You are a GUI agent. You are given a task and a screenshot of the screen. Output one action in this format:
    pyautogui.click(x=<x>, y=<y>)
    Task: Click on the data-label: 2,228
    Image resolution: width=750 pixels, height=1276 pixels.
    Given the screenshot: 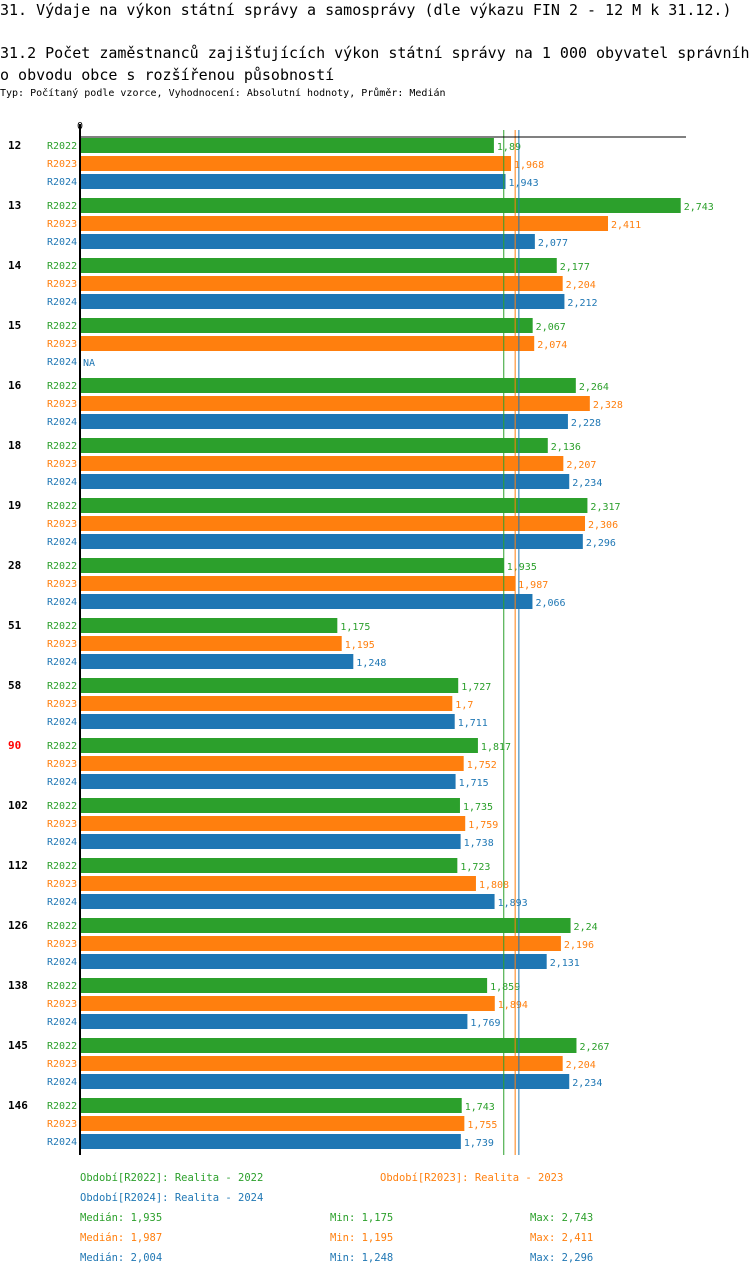 What is the action you would take?
    pyautogui.click(x=586, y=423)
    